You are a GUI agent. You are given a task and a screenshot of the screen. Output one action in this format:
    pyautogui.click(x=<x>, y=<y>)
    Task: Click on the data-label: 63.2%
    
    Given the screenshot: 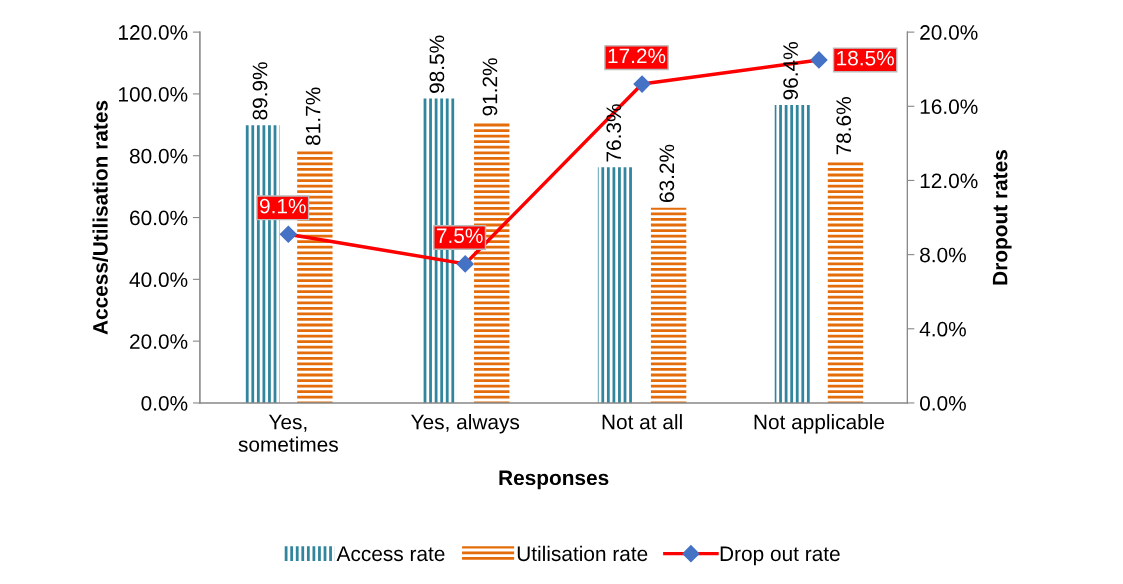 What is the action you would take?
    pyautogui.click(x=667, y=173)
    